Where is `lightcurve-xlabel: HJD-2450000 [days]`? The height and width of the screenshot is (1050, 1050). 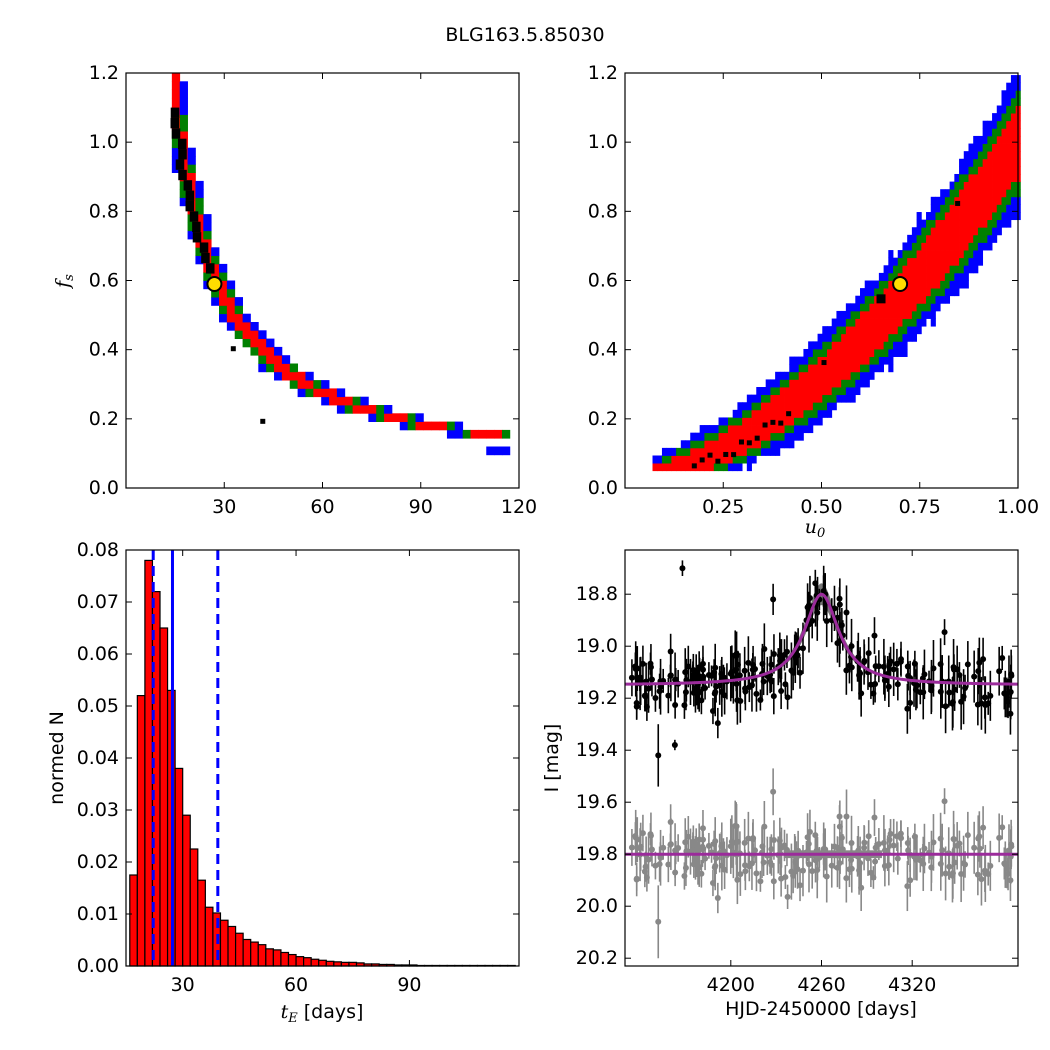 lightcurve-xlabel: HJD-2450000 [days] is located at coordinates (821, 1009).